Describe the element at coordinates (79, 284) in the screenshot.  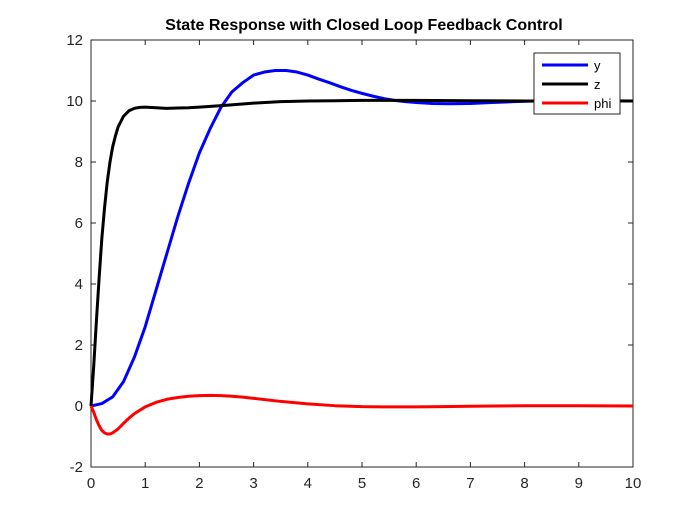
I see `y-tick-label: 4` at that location.